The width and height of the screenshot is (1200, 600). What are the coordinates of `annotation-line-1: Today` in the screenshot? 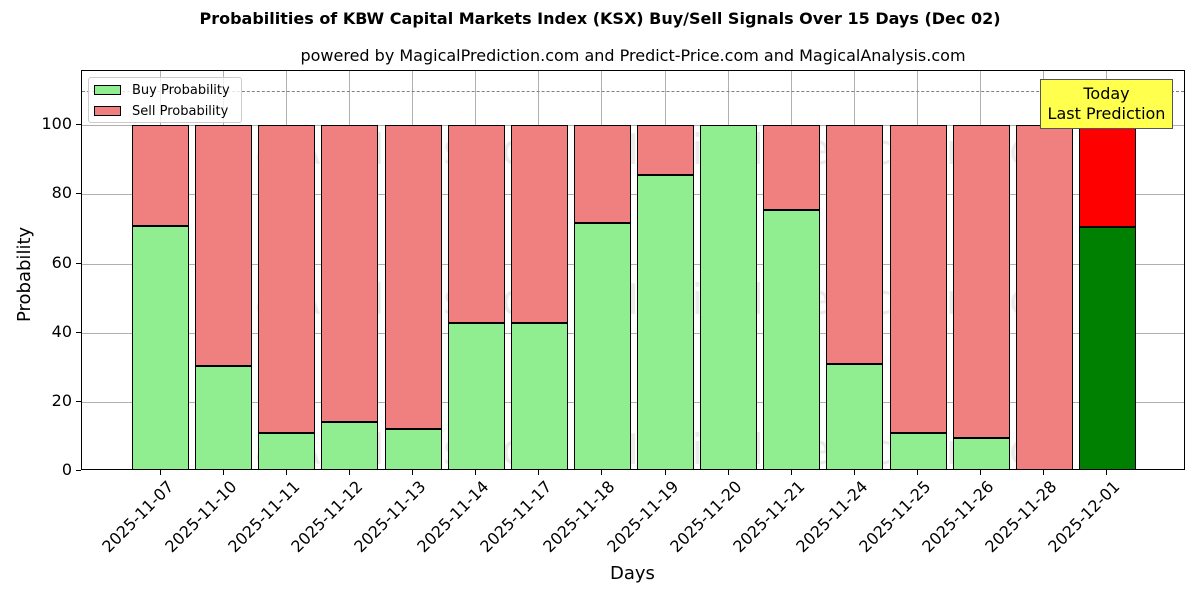 It's located at (1106, 93).